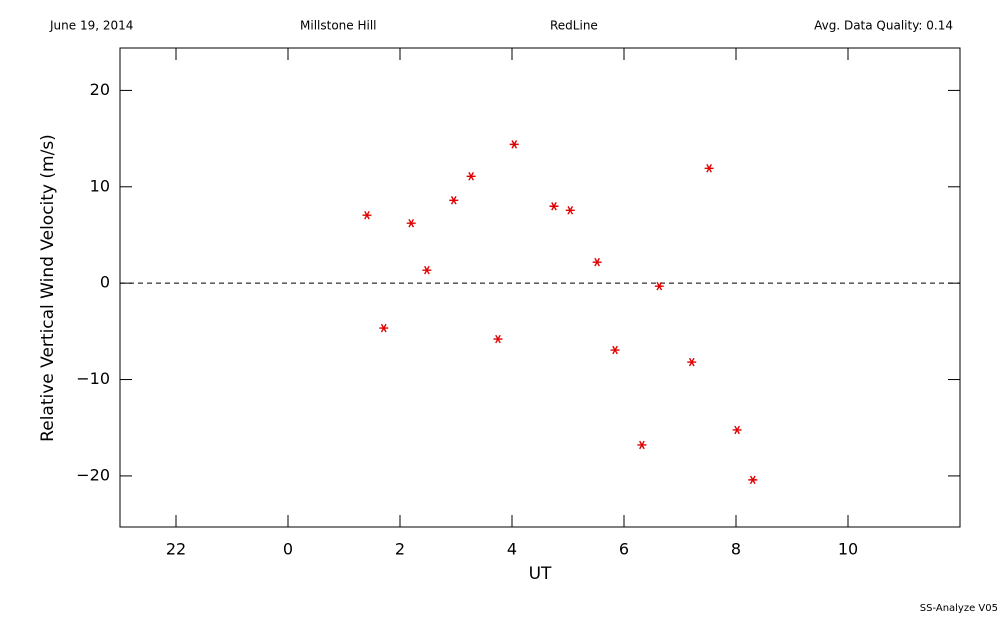 The height and width of the screenshot is (625, 1000). Describe the element at coordinates (624, 549) in the screenshot. I see `x-tick-label: 6` at that location.